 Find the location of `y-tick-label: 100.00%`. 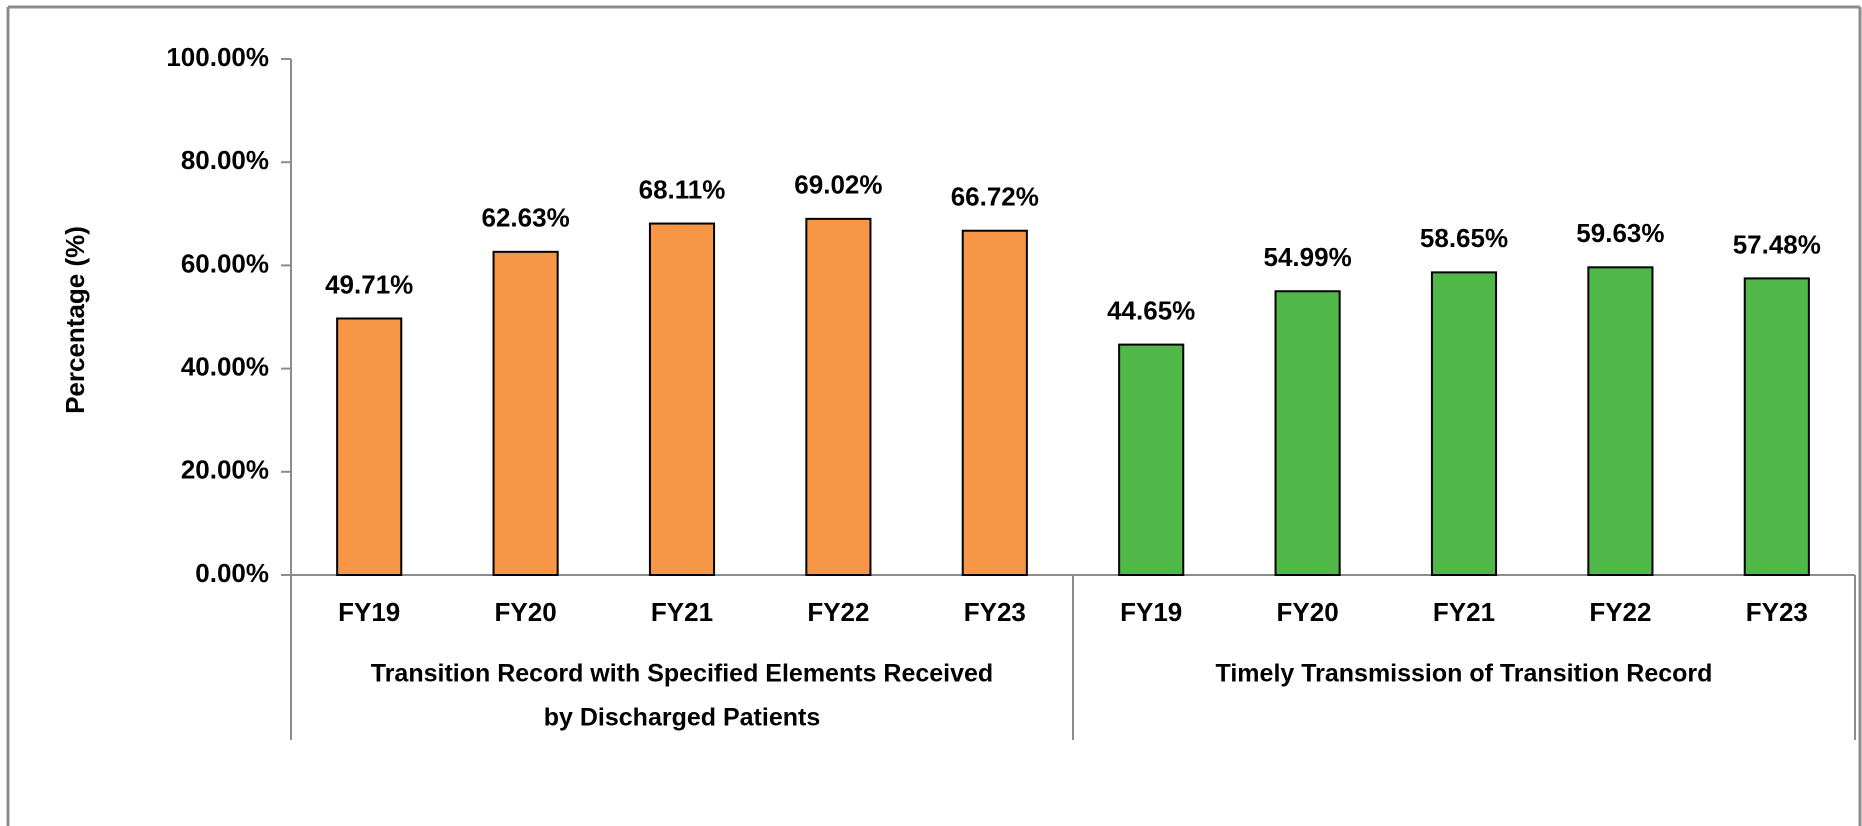

y-tick-label: 100.00% is located at coordinates (217, 57).